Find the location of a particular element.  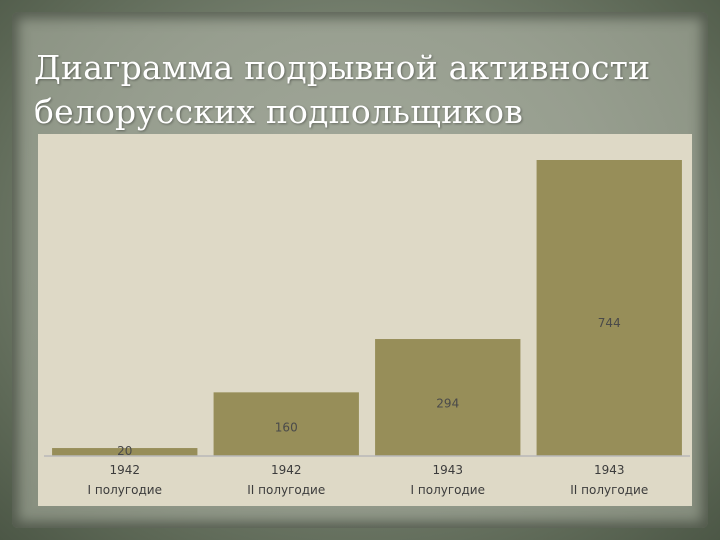

category-label-2-line-1: 1942 is located at coordinates (286, 470).